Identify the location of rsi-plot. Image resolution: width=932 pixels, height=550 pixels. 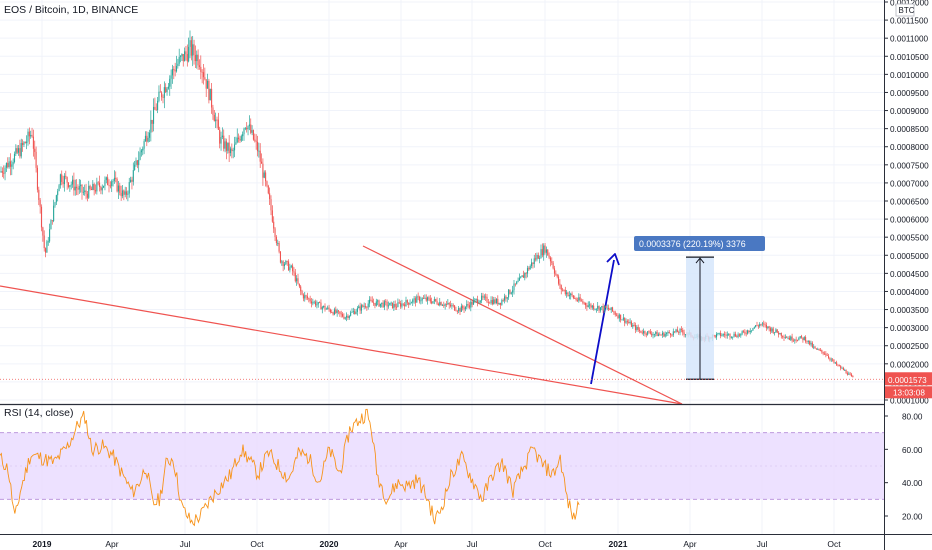
(290, 467).